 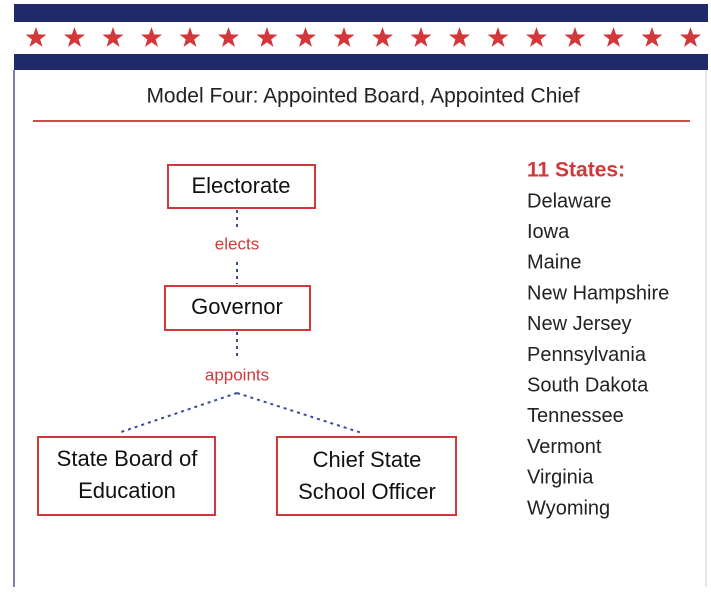 What do you see at coordinates (548, 232) in the screenshot?
I see `state-name: Iowa` at bounding box center [548, 232].